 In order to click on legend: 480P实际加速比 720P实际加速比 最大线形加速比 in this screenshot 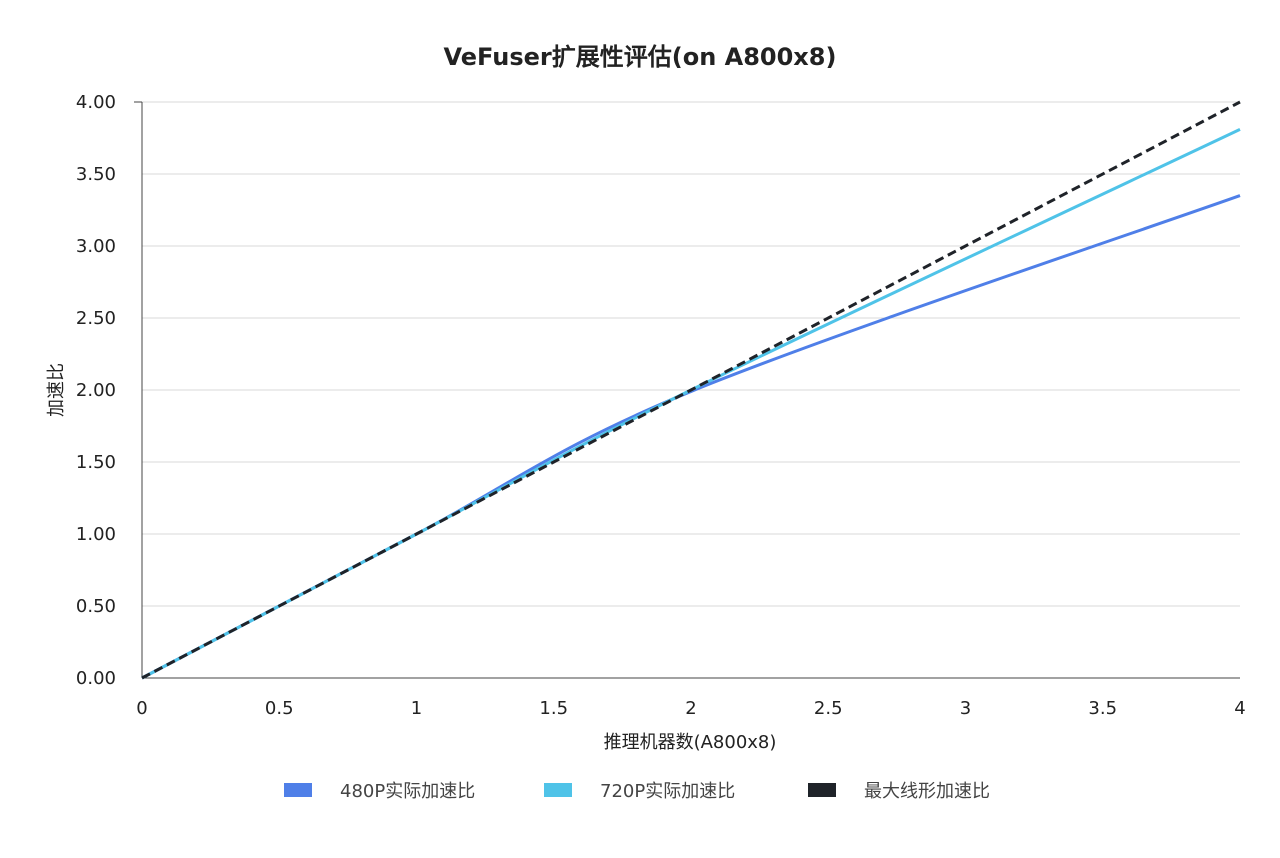, I will do `click(637, 791)`.